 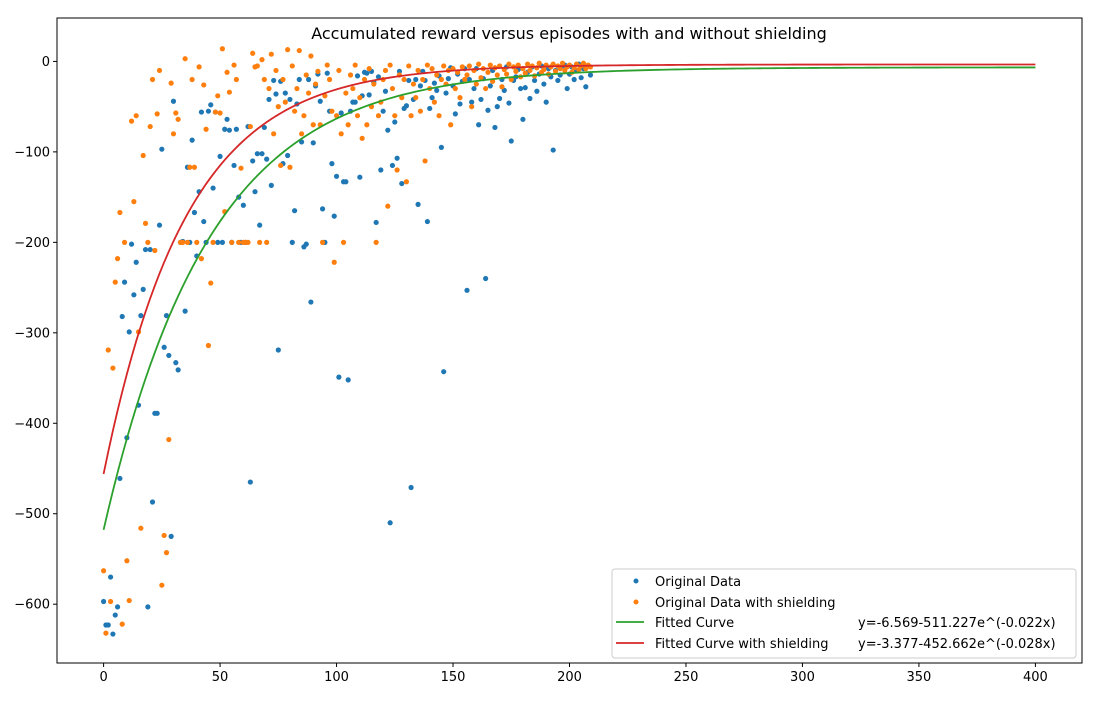 What do you see at coordinates (35, 334) in the screenshot?
I see `y-axis: 0 −100 −200 −300 −400 −500 −600` at bounding box center [35, 334].